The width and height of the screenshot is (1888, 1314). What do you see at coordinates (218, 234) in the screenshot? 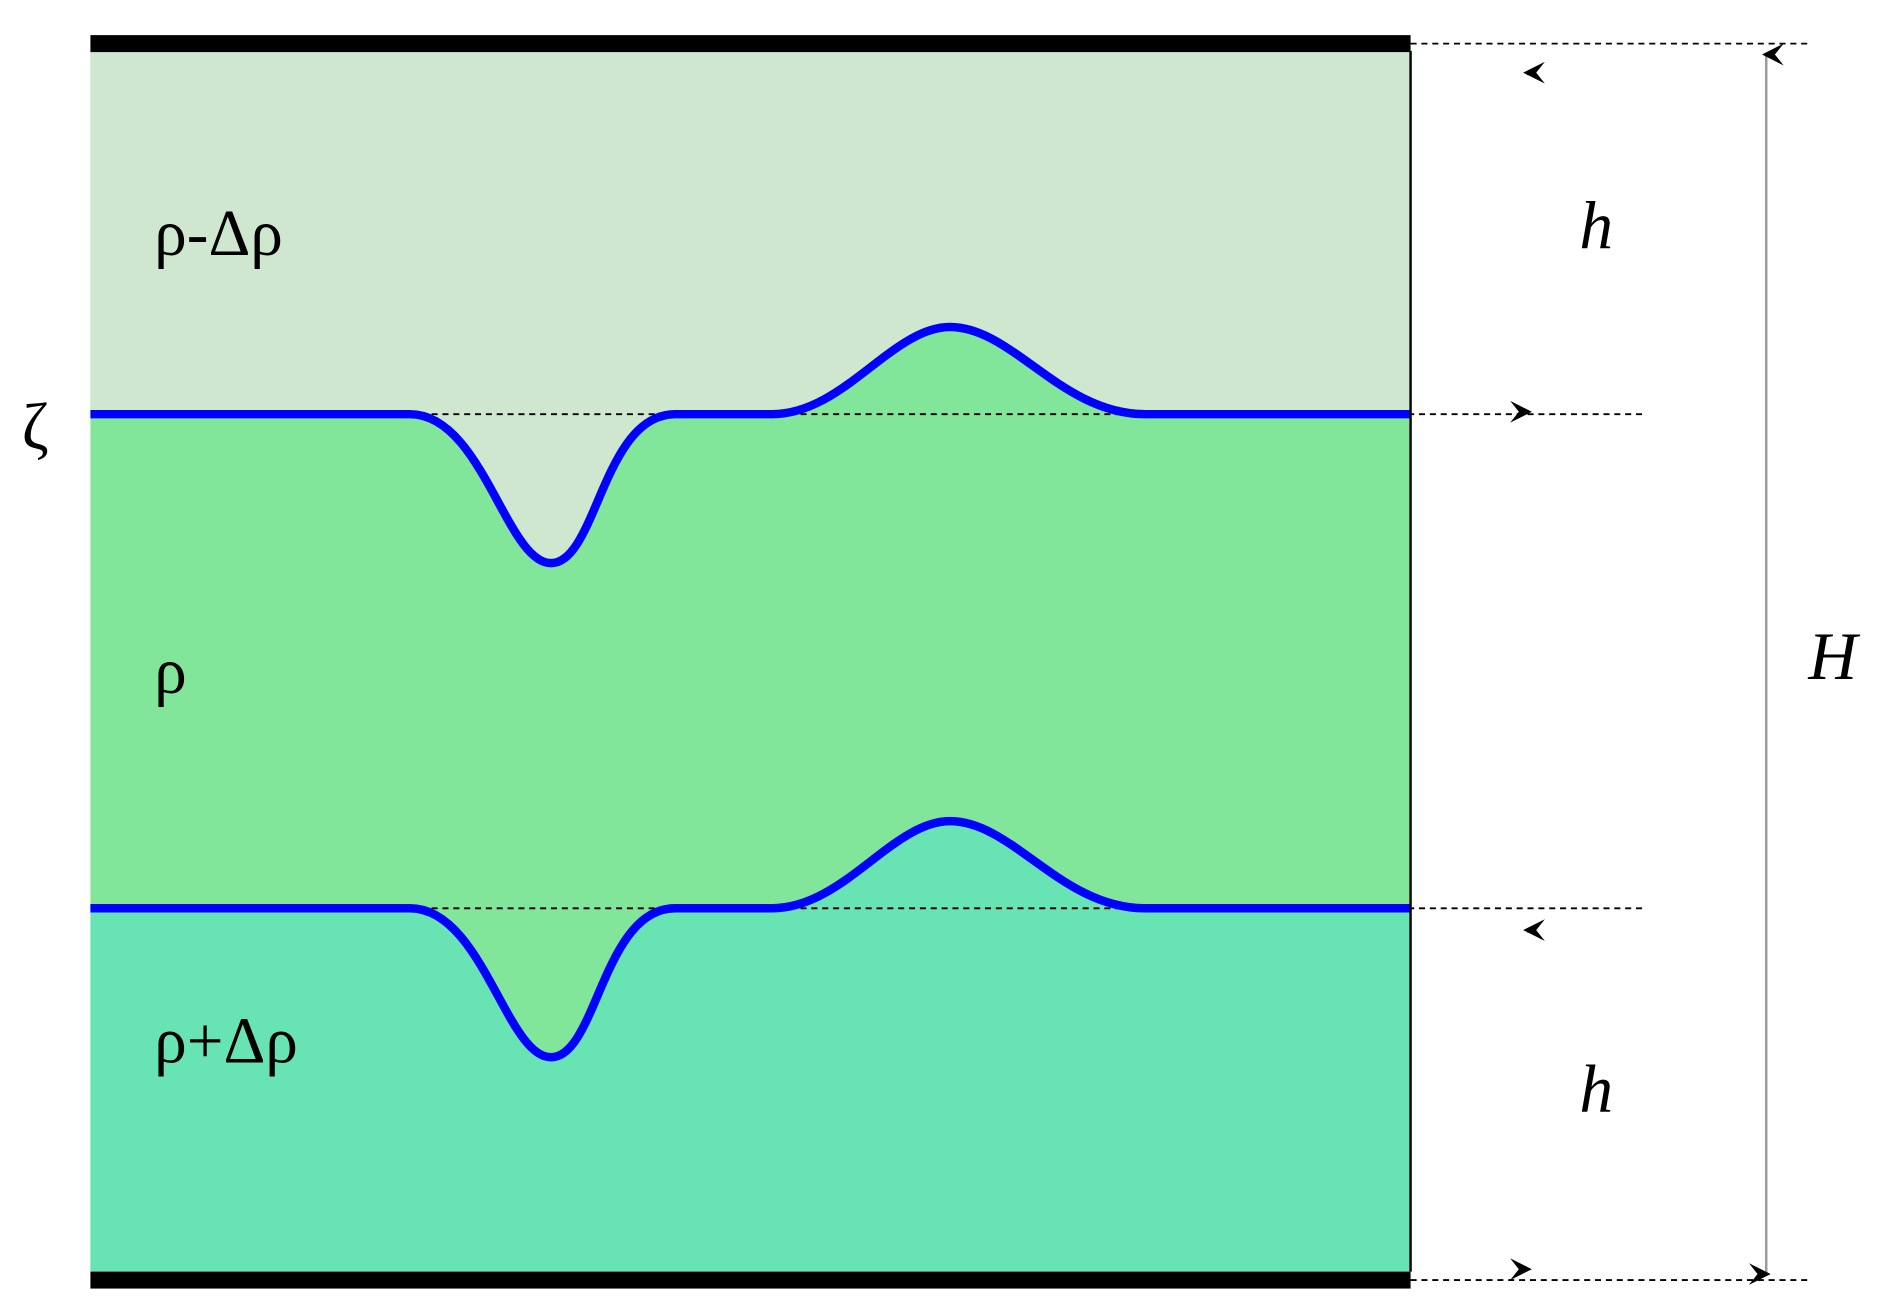
I see `layer-label: ρ-Δρ` at bounding box center [218, 234].